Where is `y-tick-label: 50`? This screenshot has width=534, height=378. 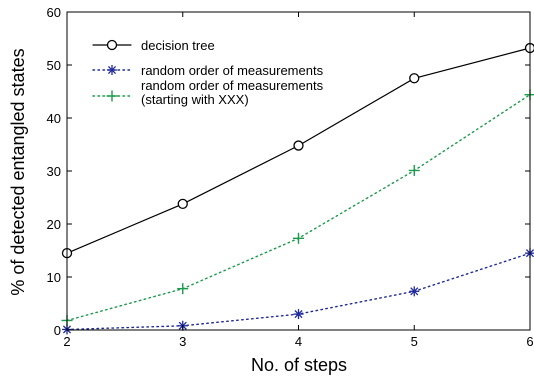 y-tick-label: 50 is located at coordinates (54, 65).